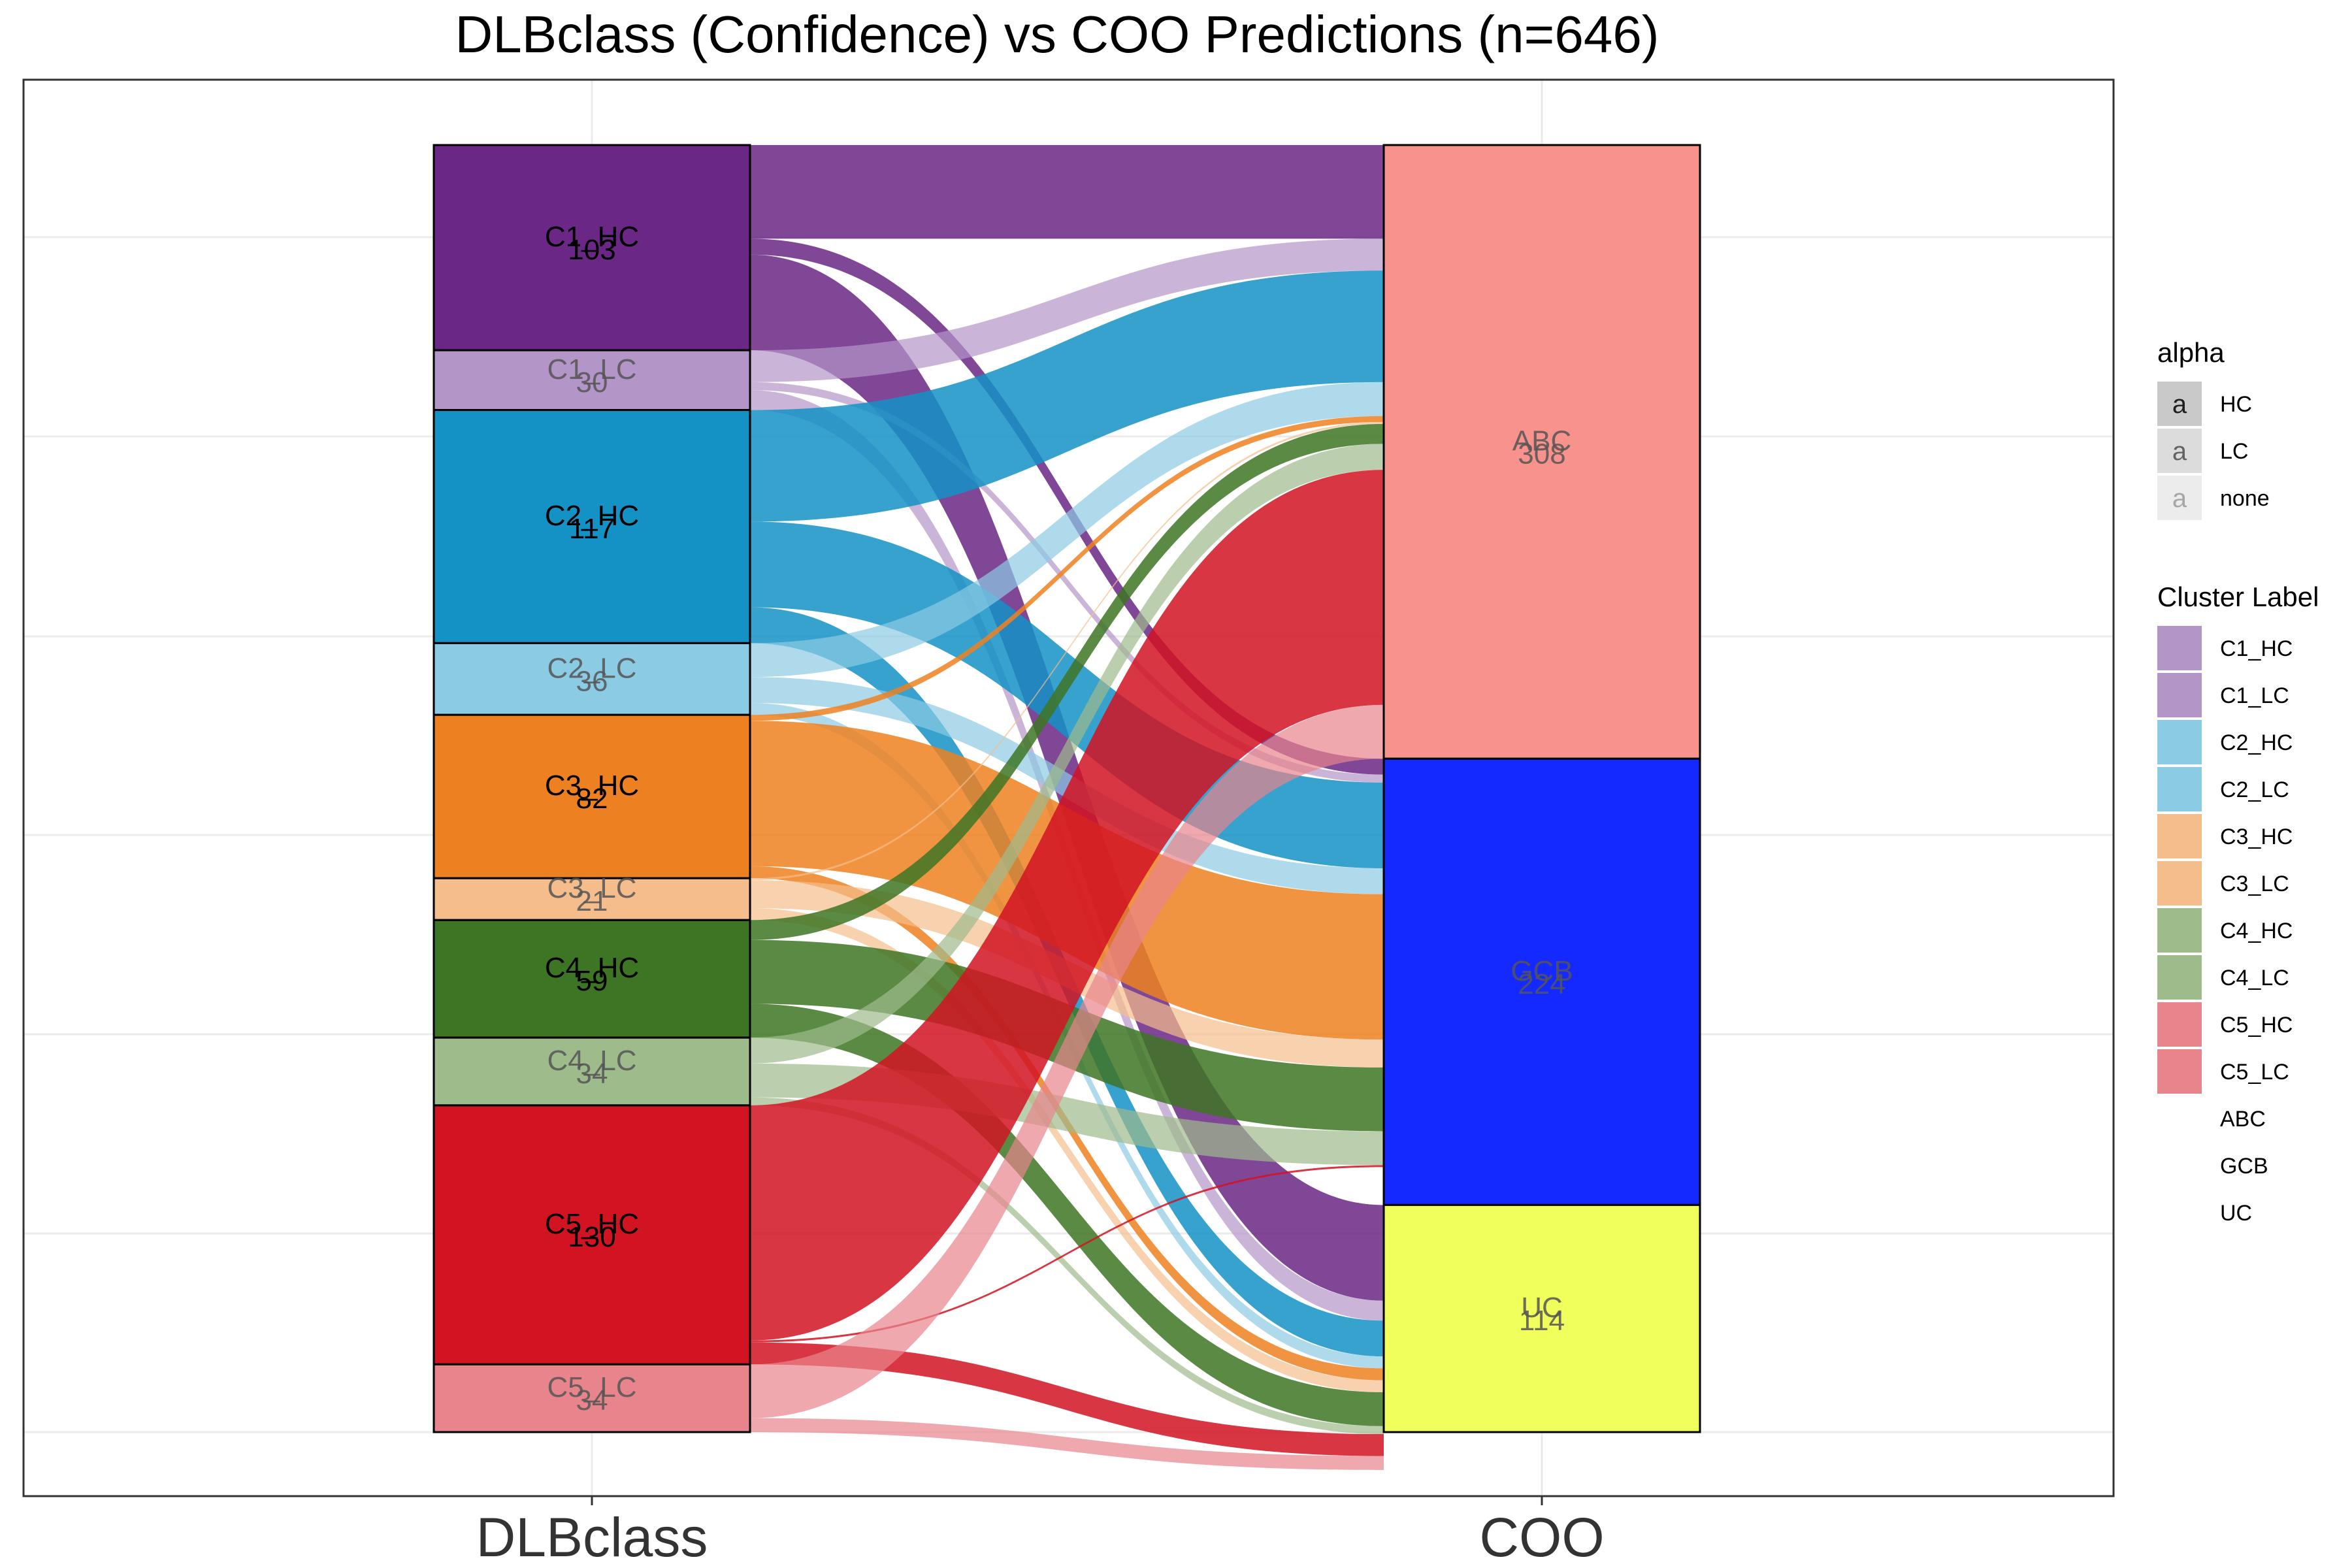 The height and width of the screenshot is (1568, 2352). Describe the element at coordinates (2238, 596) in the screenshot. I see `legend-cluster-title: Cluster Label` at that location.